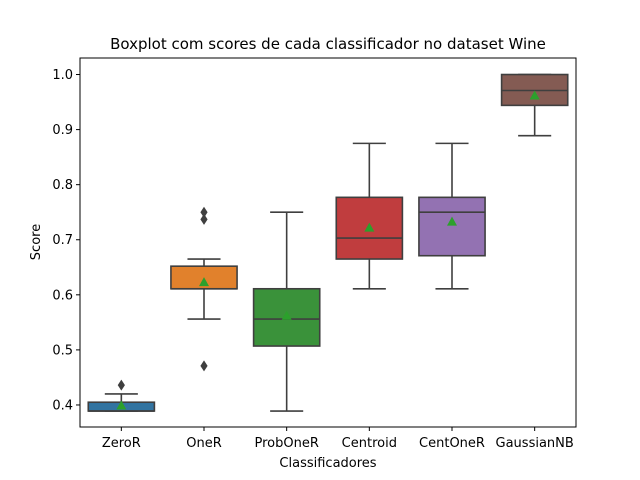 The height and width of the screenshot is (480, 640). I want to click on x-axis-label: Classificadores, so click(327, 463).